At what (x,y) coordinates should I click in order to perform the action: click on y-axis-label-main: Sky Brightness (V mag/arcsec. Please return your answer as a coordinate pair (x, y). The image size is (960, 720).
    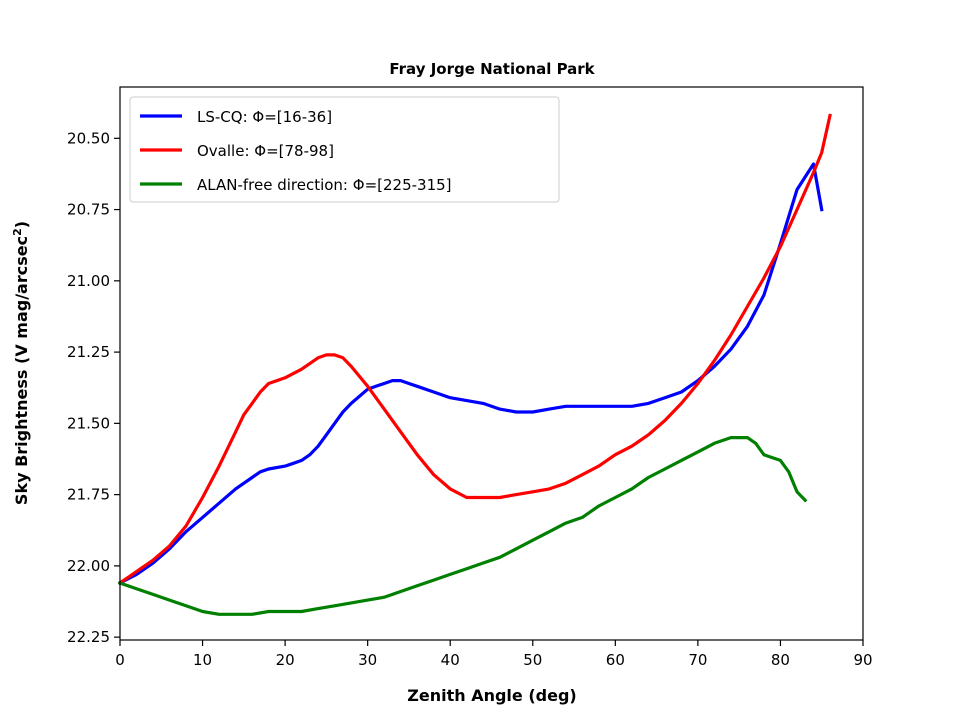
    Looking at the image, I should click on (21, 370).